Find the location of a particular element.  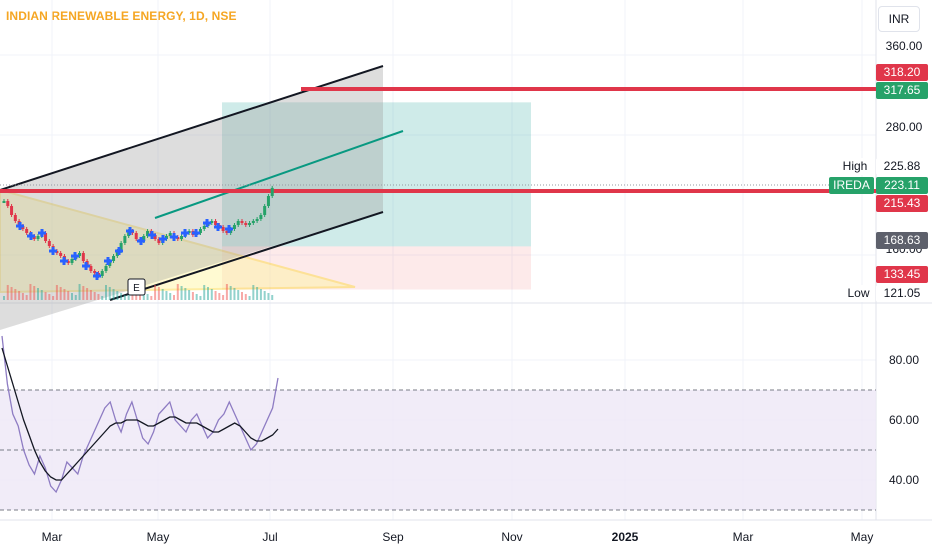

price-label-value: 133.45 is located at coordinates (902, 274).